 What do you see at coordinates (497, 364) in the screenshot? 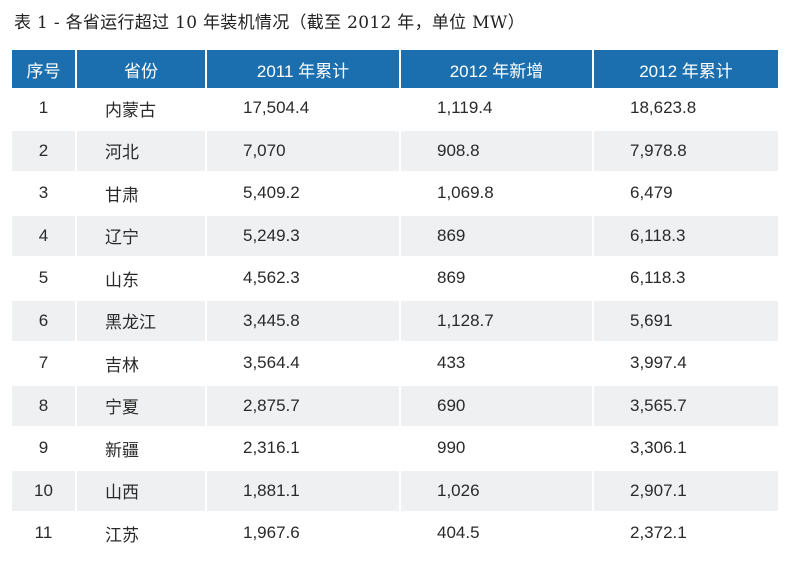
I see `cell-2012-new: 433` at bounding box center [497, 364].